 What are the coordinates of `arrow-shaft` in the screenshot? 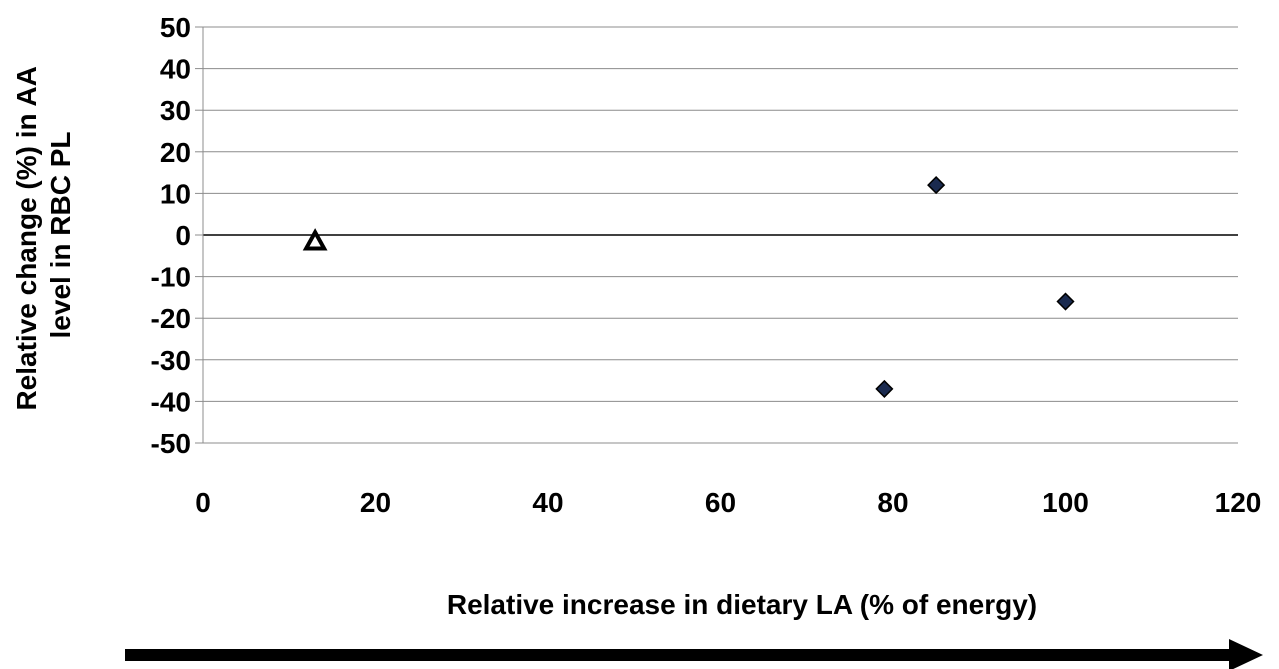 It's located at (681, 655).